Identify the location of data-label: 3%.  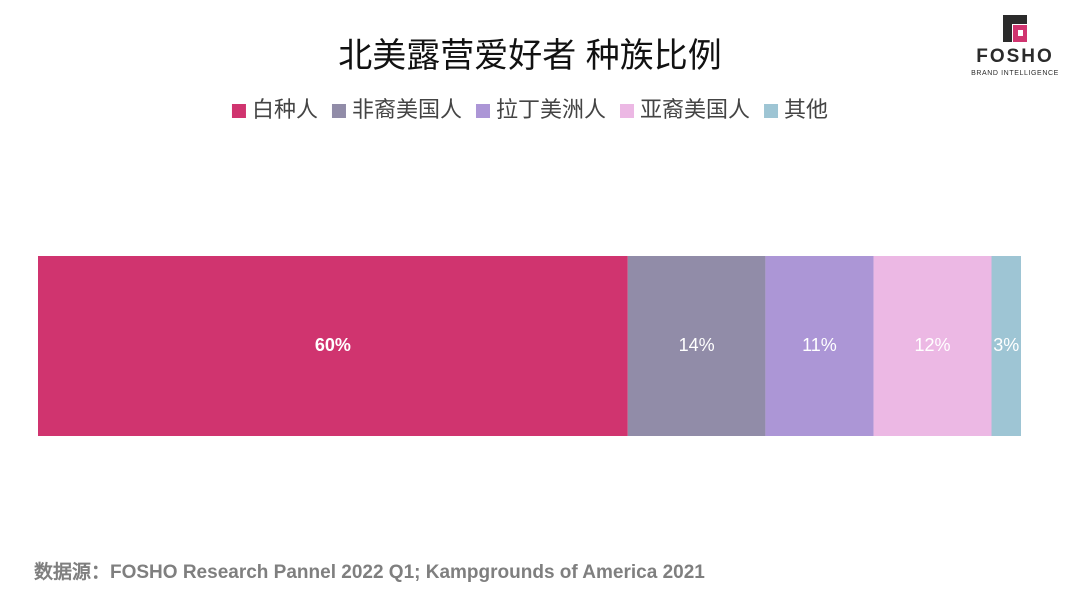
(1006, 345).